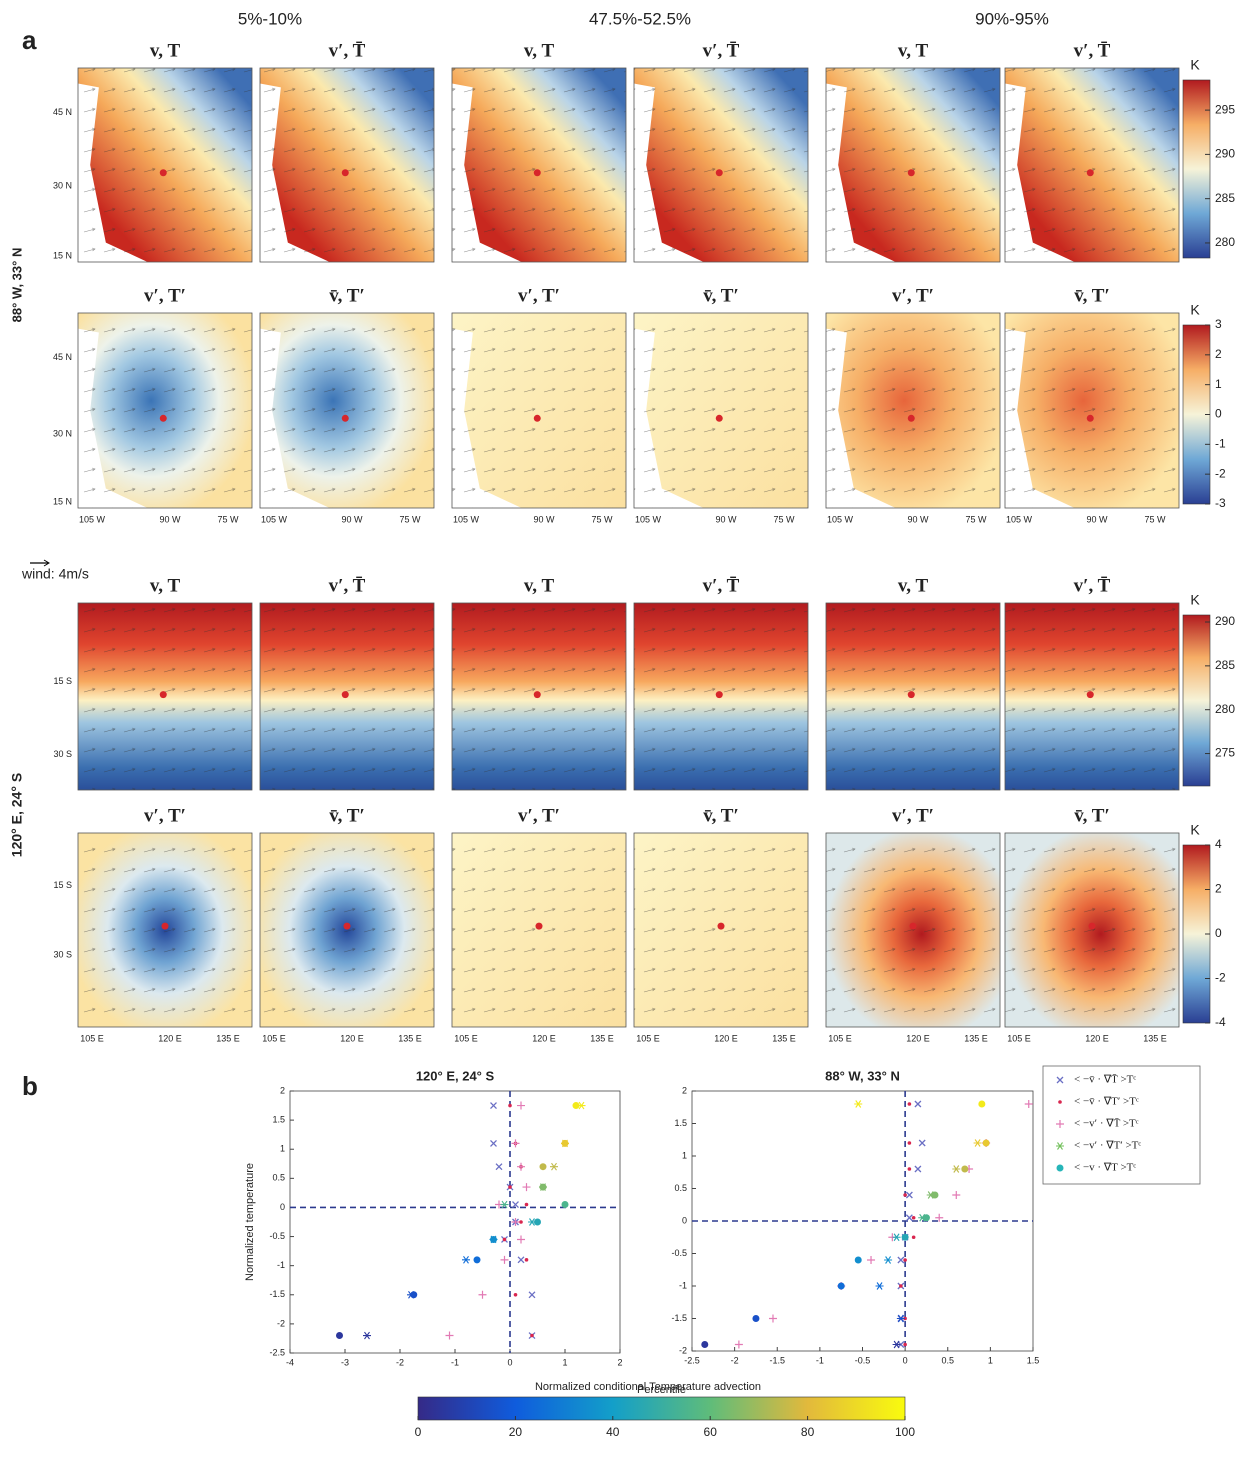 The height and width of the screenshot is (1459, 1246). I want to click on x-tick-label: 0.5, so click(947, 1360).